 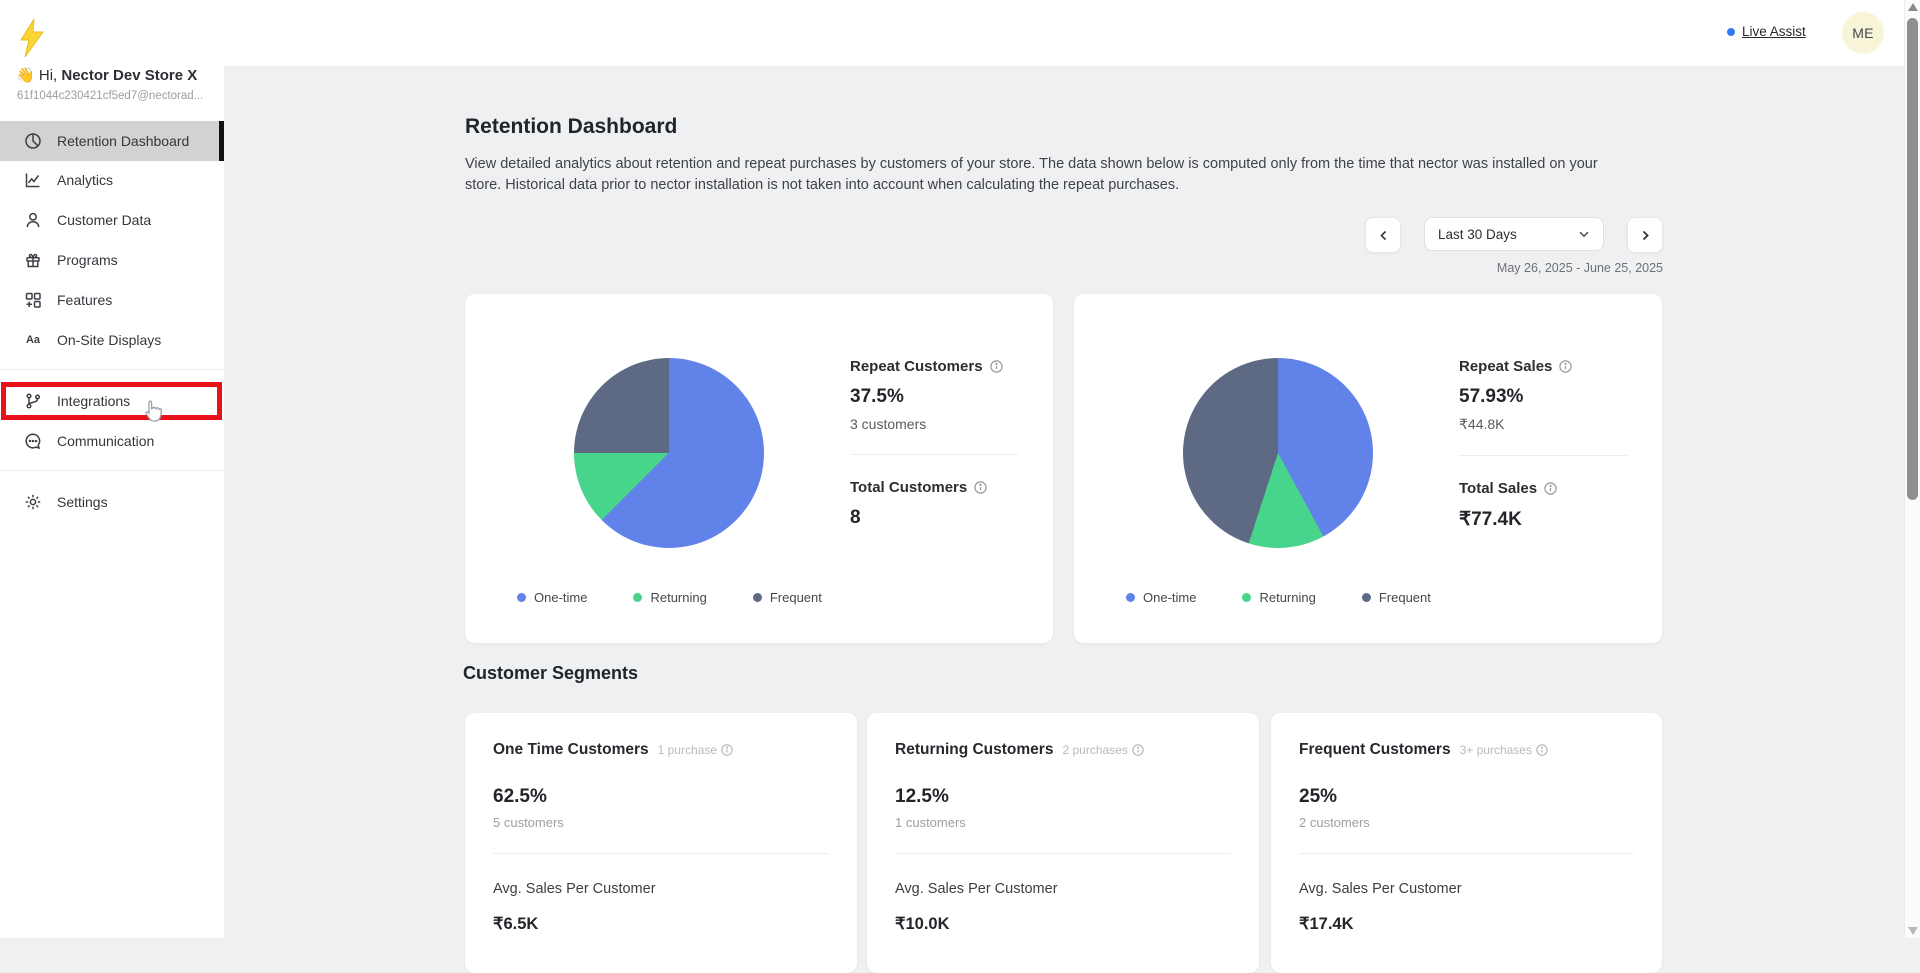 What do you see at coordinates (1491, 396) in the screenshot?
I see `metric-value: 57.93%` at bounding box center [1491, 396].